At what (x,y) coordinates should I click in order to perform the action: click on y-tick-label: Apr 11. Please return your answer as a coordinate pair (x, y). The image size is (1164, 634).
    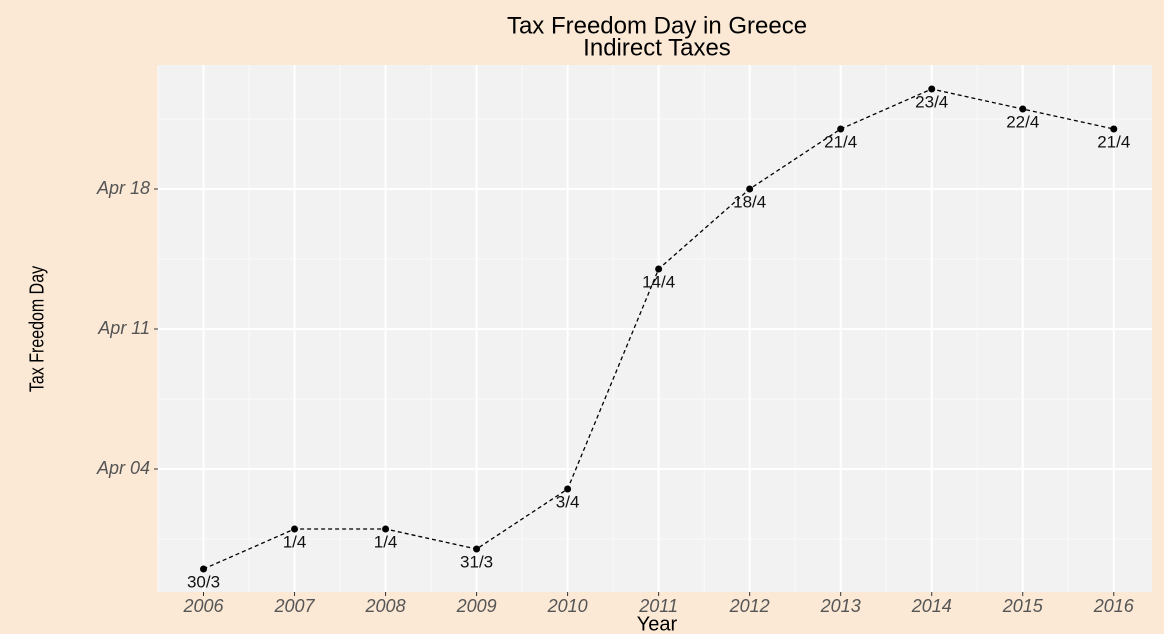
    Looking at the image, I should click on (123, 328).